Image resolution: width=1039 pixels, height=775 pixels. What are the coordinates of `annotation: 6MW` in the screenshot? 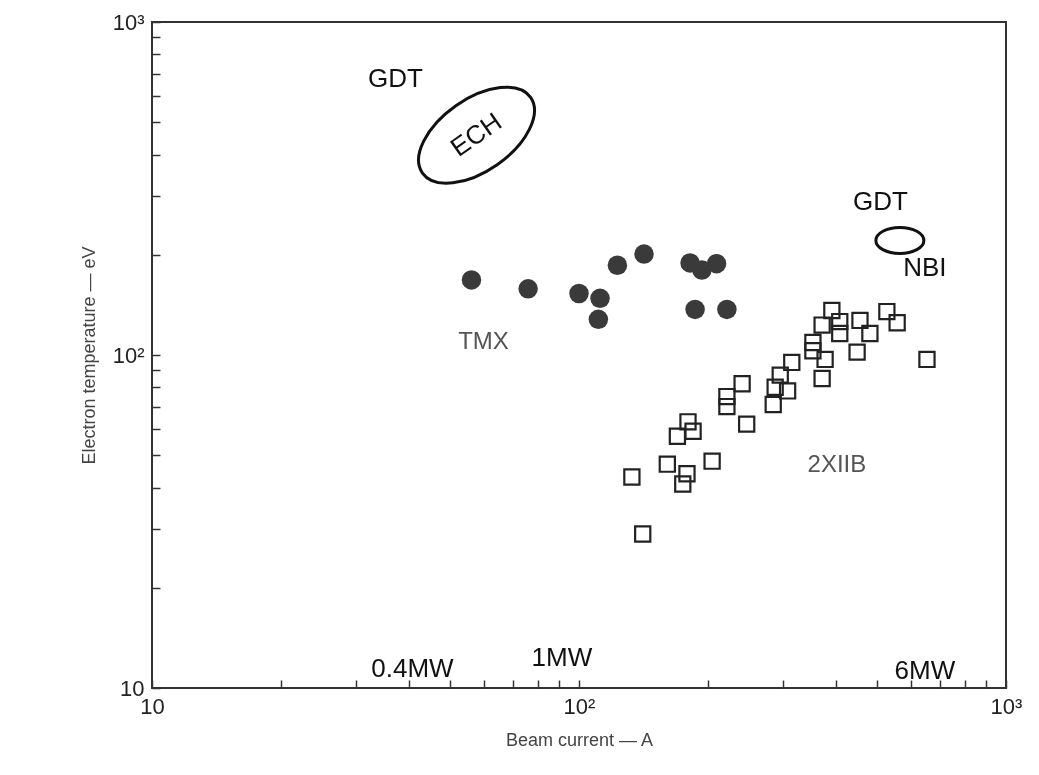 It's located at (925, 670).